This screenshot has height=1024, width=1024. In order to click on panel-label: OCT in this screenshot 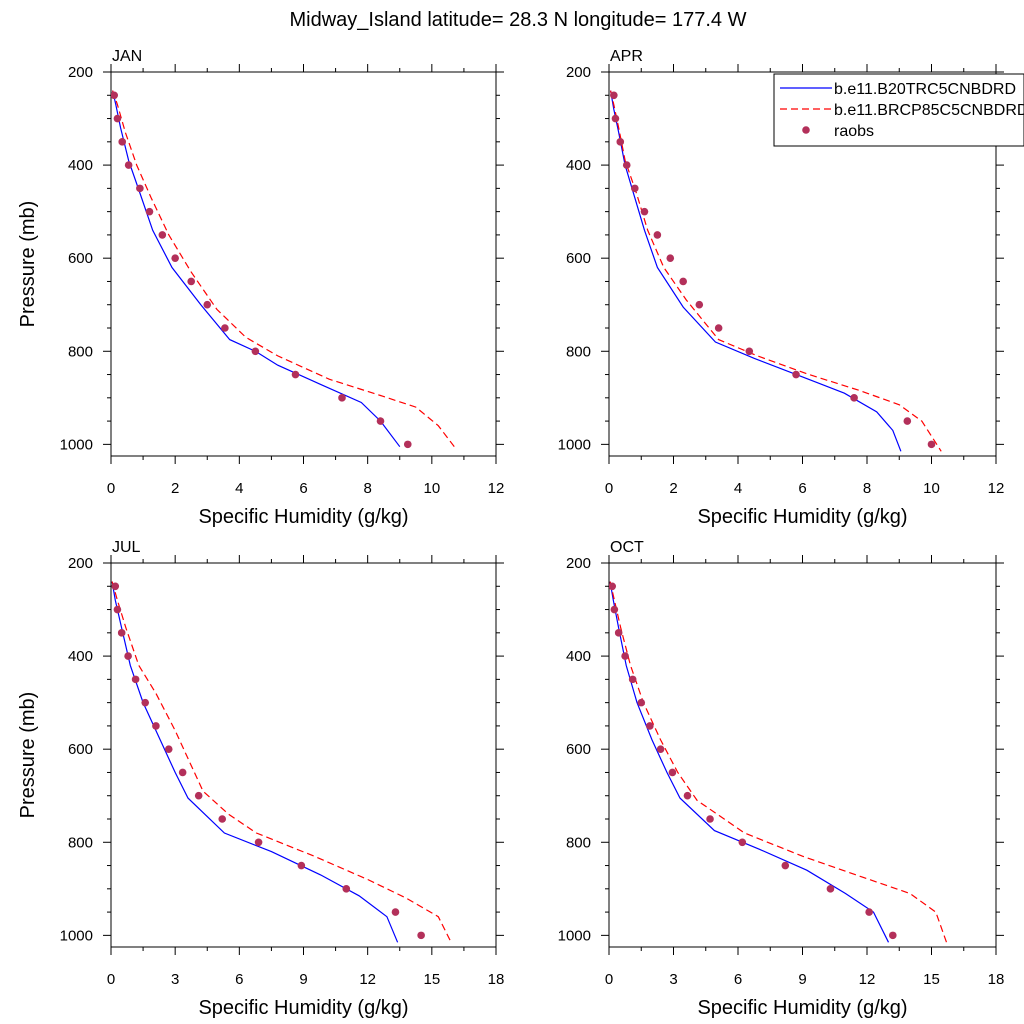, I will do `click(627, 547)`.